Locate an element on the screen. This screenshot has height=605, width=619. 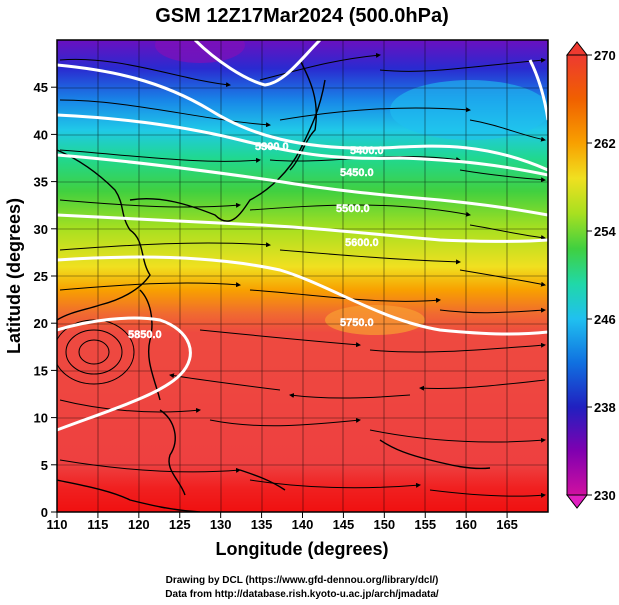
colorbar-tick-label: 254 is located at coordinates (605, 231).